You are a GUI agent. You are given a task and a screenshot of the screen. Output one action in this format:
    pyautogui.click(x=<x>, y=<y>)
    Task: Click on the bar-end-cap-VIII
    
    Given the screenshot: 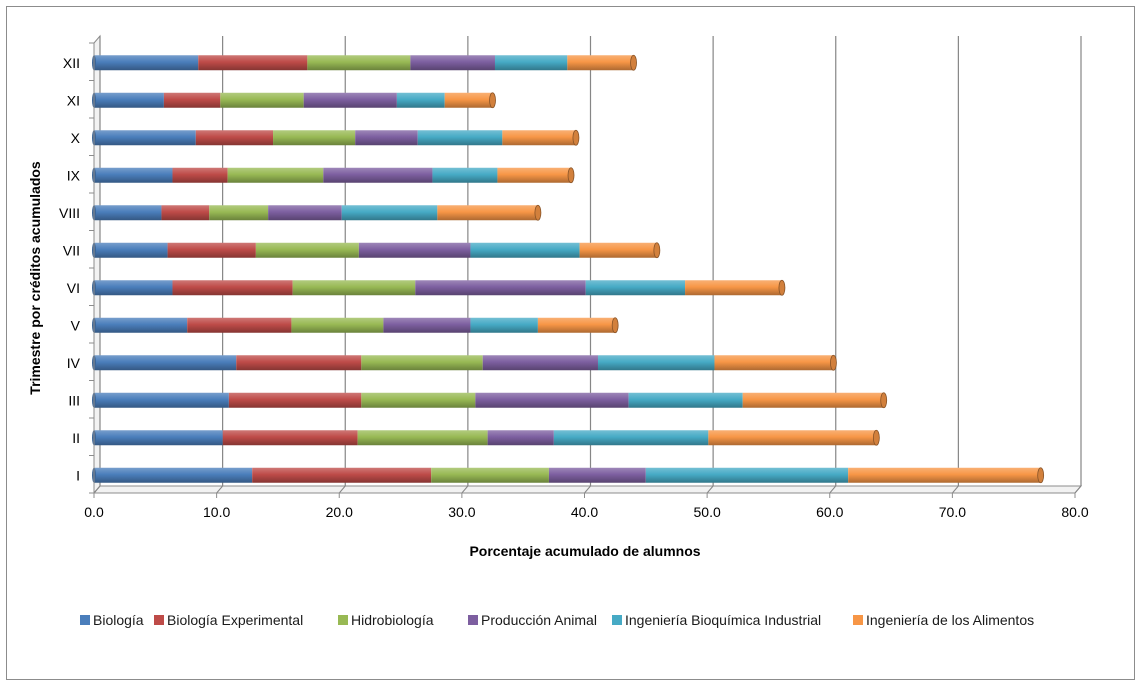 What is the action you would take?
    pyautogui.click(x=538, y=212)
    